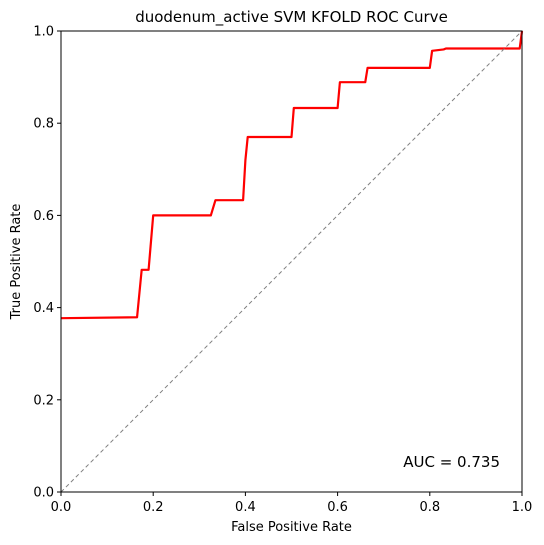 This screenshot has width=544, height=545. Describe the element at coordinates (43, 32) in the screenshot. I see `y-tick-label: 1.0` at that location.